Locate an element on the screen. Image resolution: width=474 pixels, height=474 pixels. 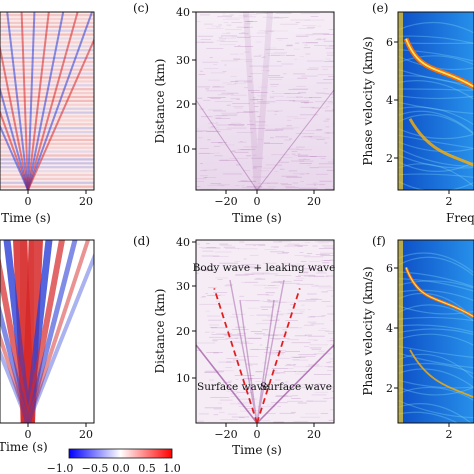
panel-e-label: (e) is located at coordinates (380, 8).